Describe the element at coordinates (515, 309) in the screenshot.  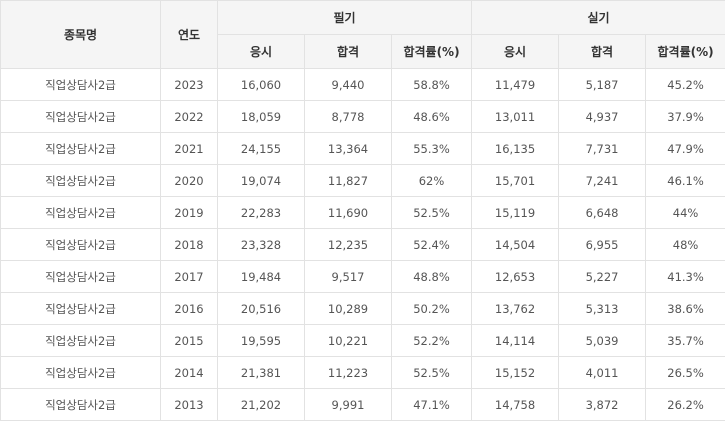
I see `cell-practical-applicants: 13,762` at that location.